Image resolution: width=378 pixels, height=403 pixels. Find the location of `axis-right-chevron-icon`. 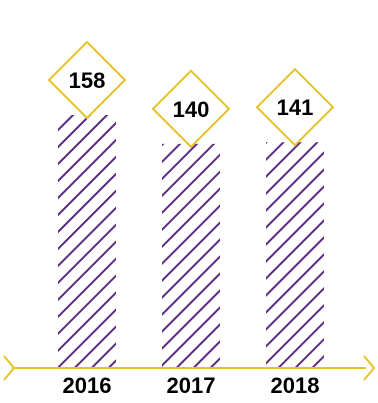

axis-right-chevron-icon is located at coordinates (369, 368).